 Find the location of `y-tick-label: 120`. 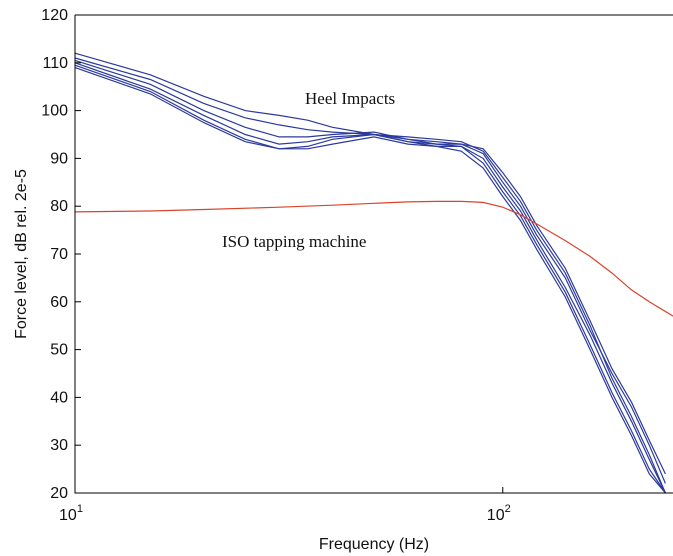

y-tick-label: 120 is located at coordinates (54, 15).